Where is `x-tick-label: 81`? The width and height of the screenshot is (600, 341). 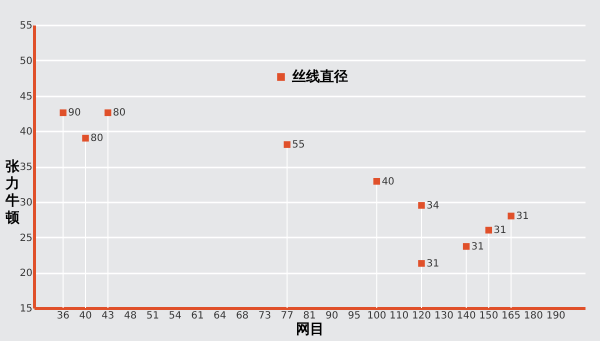
x-tick-label: 81 is located at coordinates (309, 316).